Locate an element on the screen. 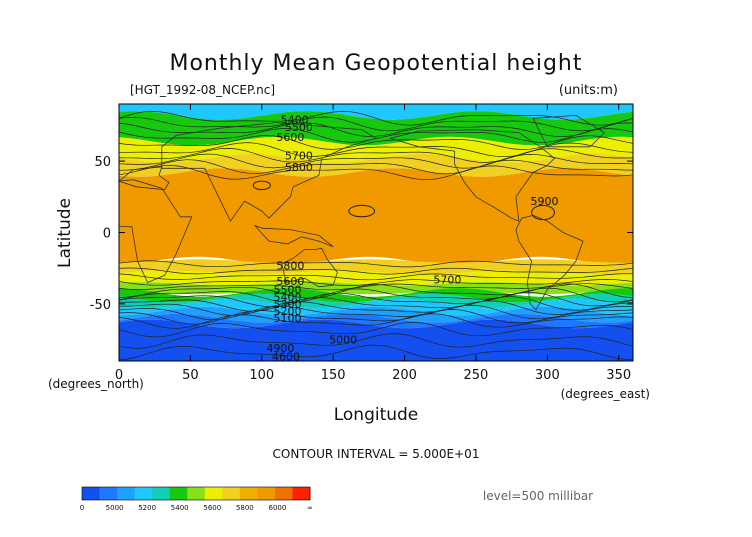  chart-units: (units:m) is located at coordinates (588, 90).